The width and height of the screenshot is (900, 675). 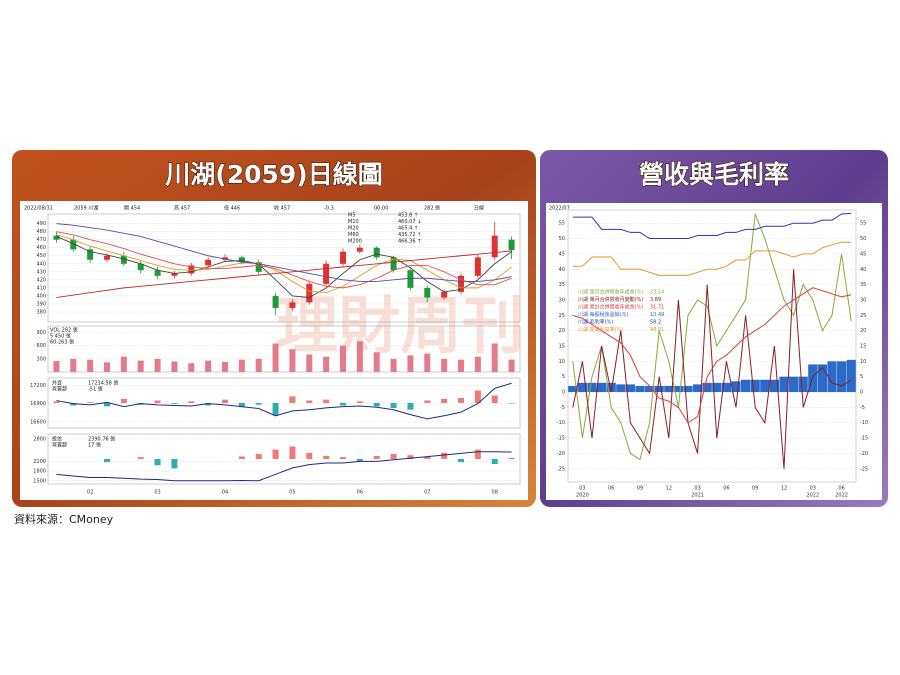 What do you see at coordinates (352, 216) in the screenshot?
I see `legend-name: M5` at bounding box center [352, 216].